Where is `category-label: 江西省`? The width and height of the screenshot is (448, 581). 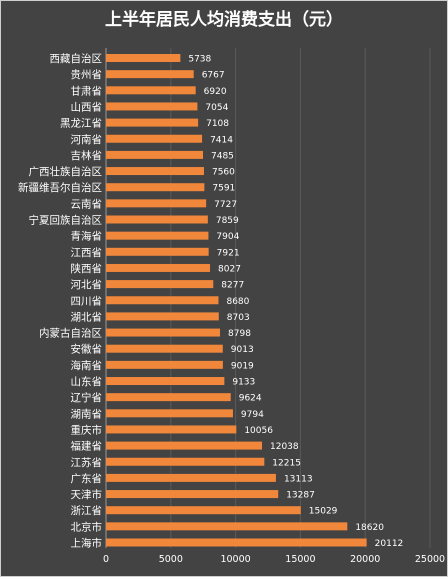 category-label: 江西省 is located at coordinates (87, 252).